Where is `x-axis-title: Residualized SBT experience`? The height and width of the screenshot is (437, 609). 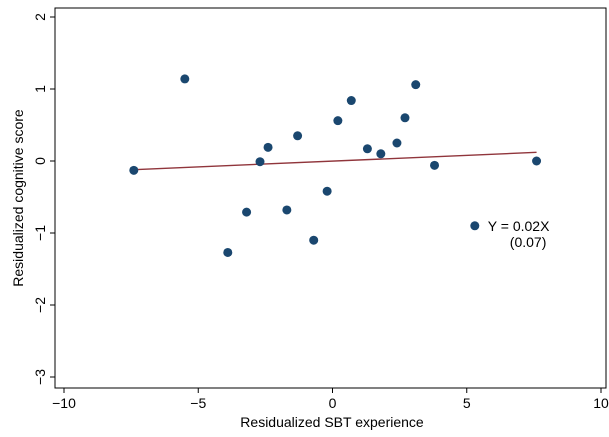 x-axis-title: Residualized SBT experience is located at coordinates (332, 422).